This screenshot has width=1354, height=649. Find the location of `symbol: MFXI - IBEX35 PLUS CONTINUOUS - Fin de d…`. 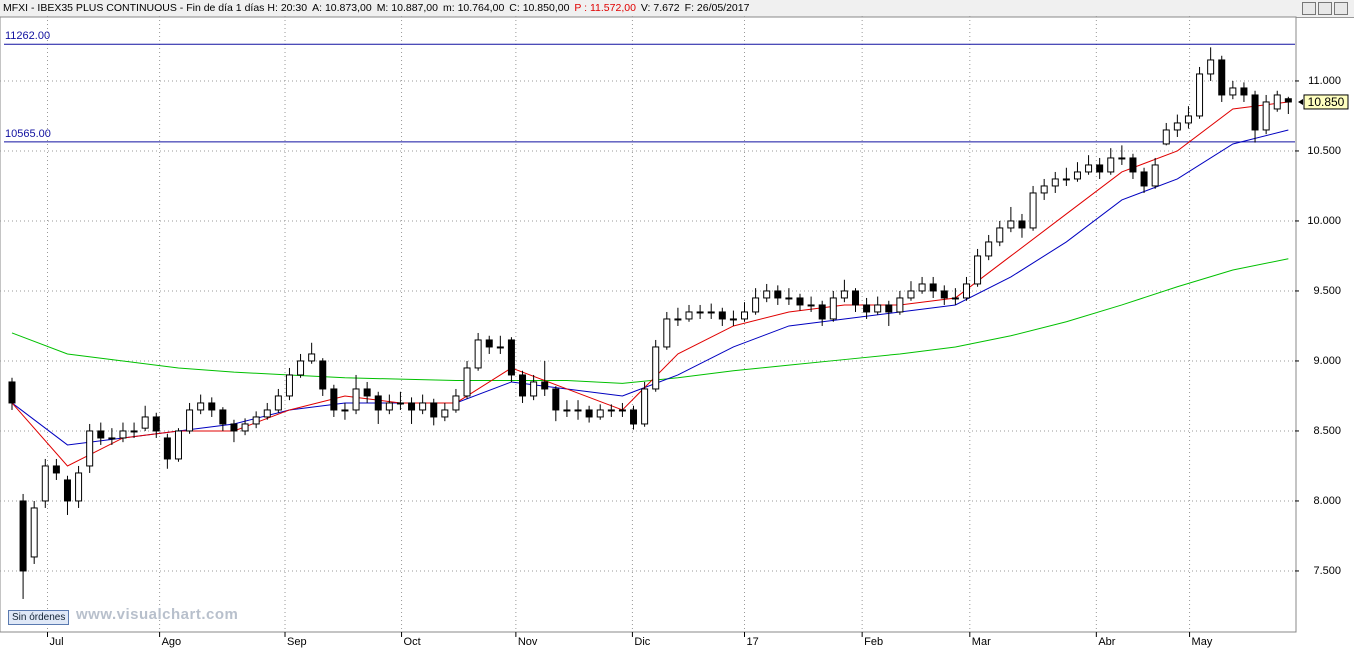

symbol: MFXI - IBEX35 PLUS CONTINUOUS - Fin de d… is located at coordinates (134, 8).